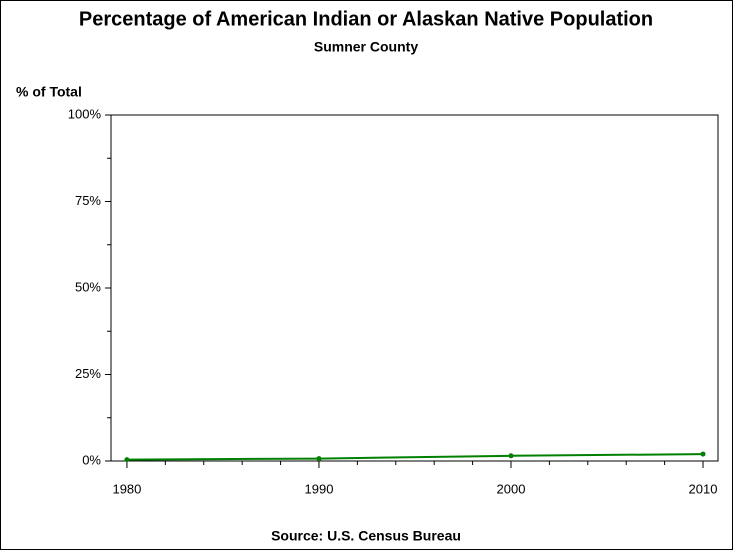 Image resolution: width=733 pixels, height=550 pixels. I want to click on y-tick-label: 25%, so click(88, 373).